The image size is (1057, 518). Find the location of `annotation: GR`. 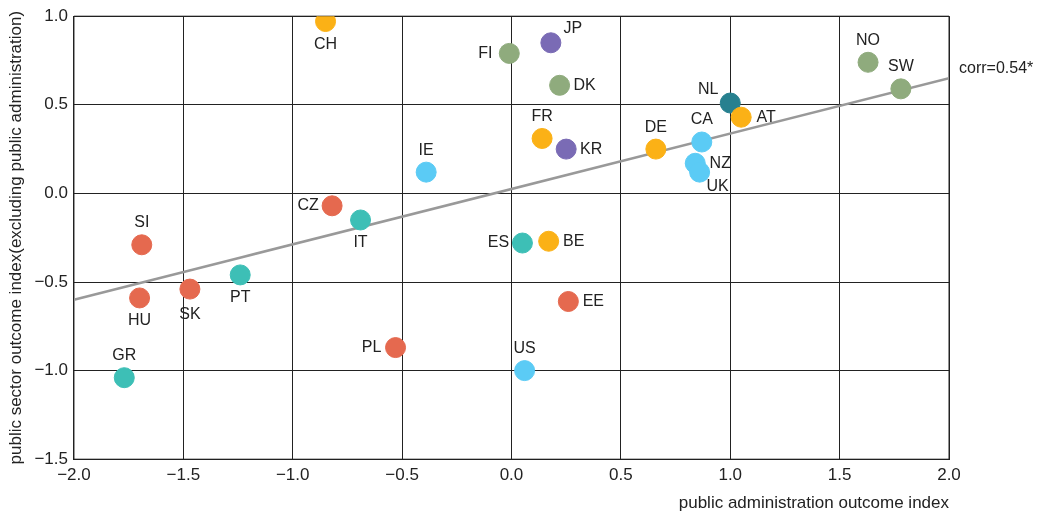

annotation: GR is located at coordinates (124, 355).